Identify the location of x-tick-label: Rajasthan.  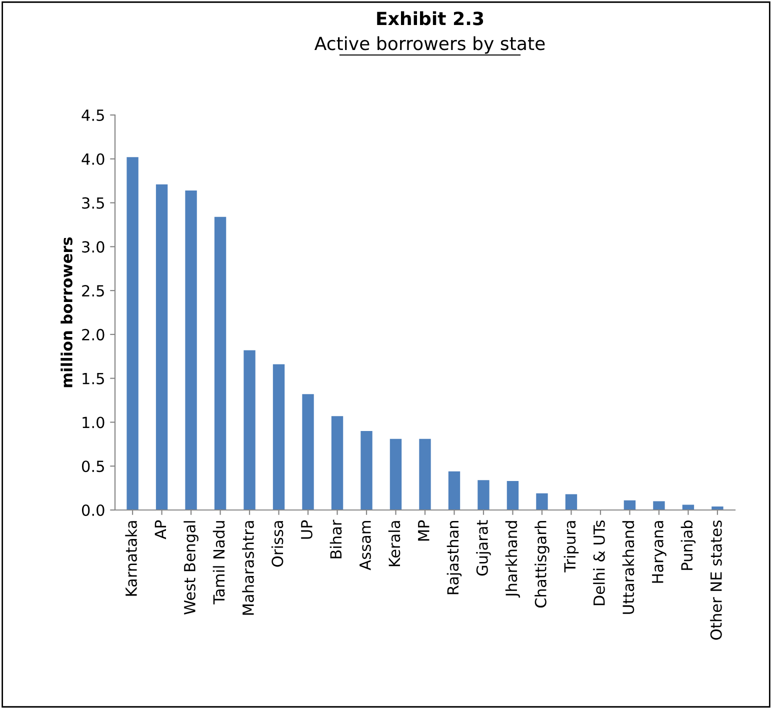
(454, 557).